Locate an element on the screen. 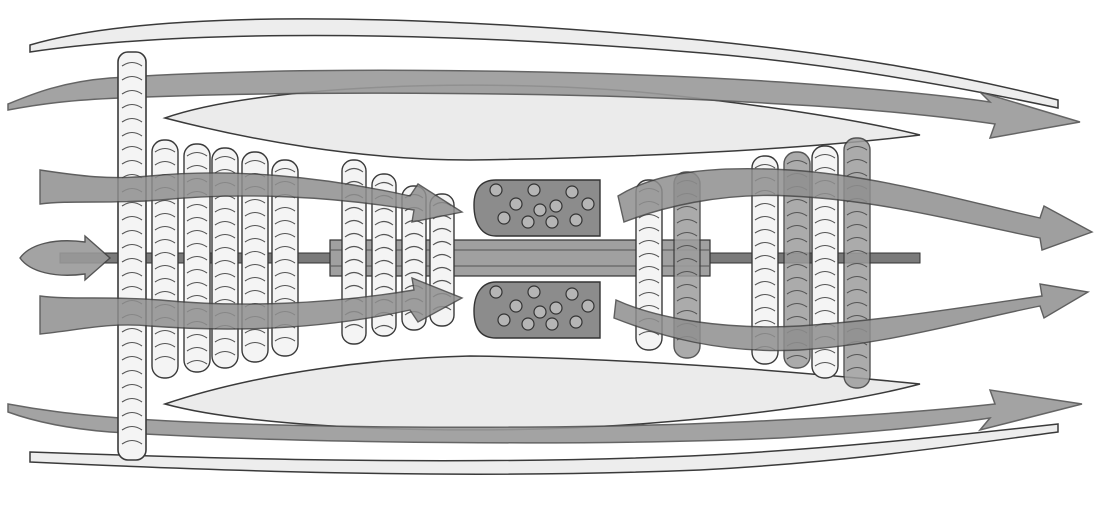  bypass-top-arrow is located at coordinates (544, 104).